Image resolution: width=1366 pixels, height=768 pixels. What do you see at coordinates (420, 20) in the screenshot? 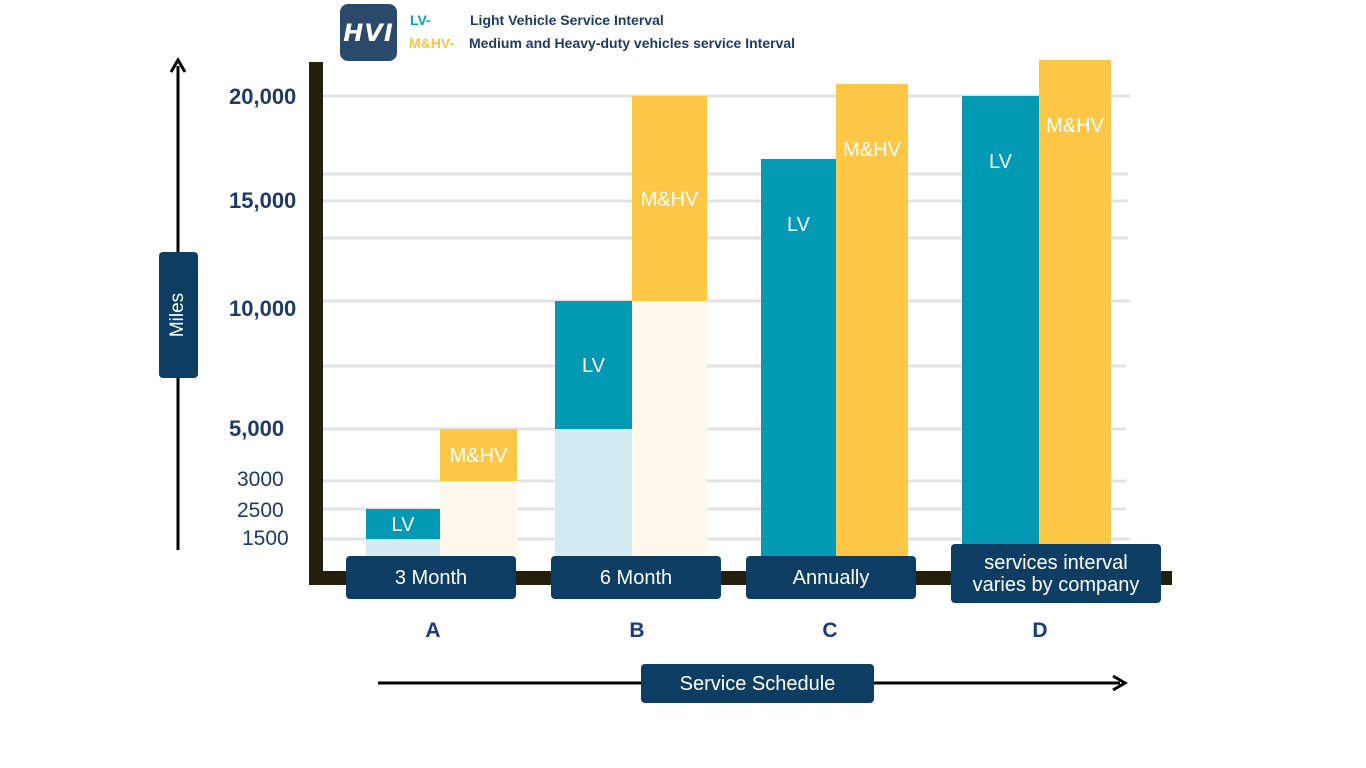
I see `legend-lv-abbr: LV-` at bounding box center [420, 20].